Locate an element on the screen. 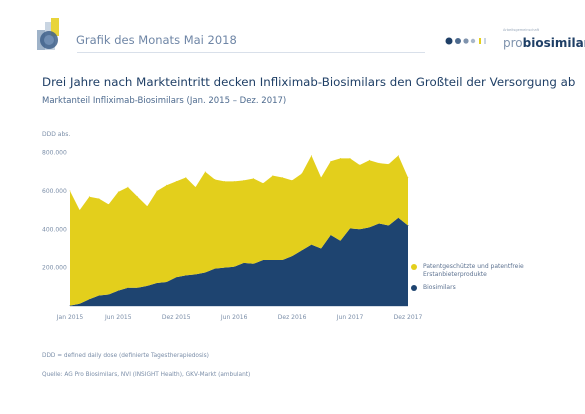 This screenshot has height=414, width=585. logo-circle-inner is located at coordinates (49, 40).